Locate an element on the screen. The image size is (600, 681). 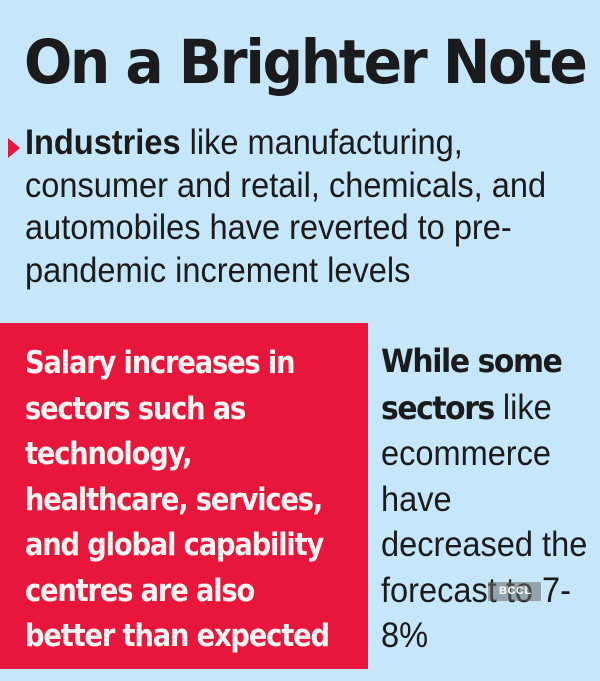
intro-bold-lead: Industries is located at coordinates (103, 142).